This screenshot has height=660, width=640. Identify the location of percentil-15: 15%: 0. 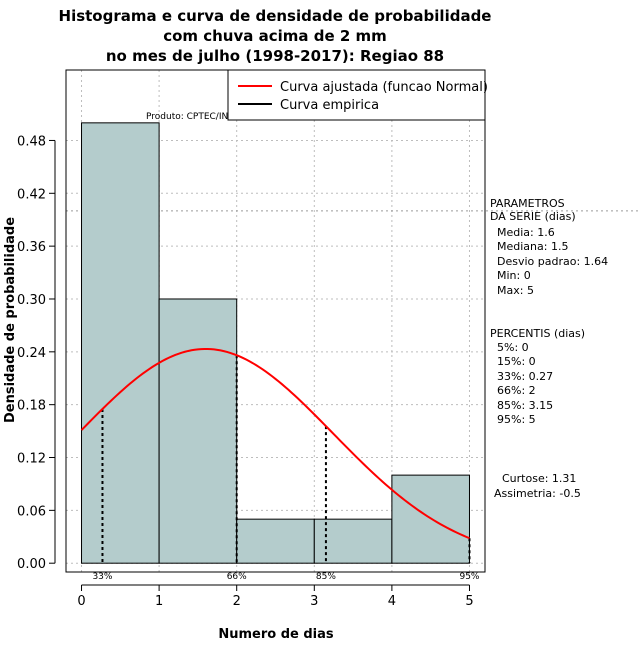
(516, 361).